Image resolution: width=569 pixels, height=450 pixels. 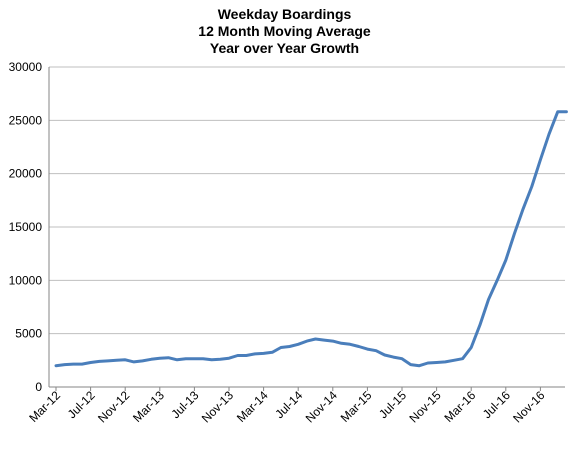 I want to click on y-tick-label: 5000, so click(x=28, y=334).